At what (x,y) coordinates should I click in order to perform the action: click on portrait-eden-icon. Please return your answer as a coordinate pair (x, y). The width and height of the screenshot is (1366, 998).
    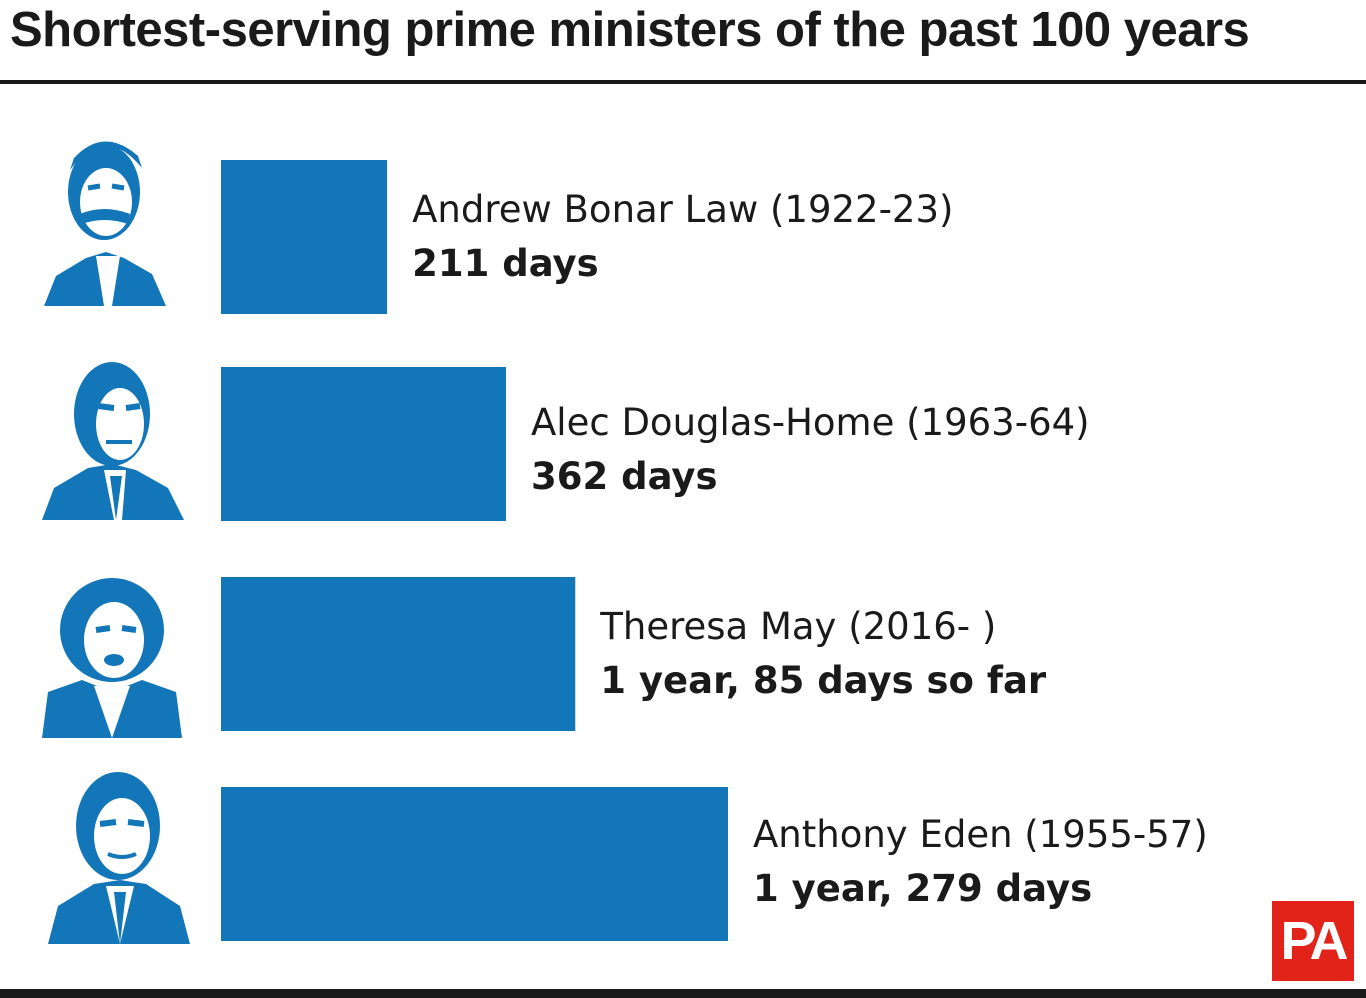
    Looking at the image, I should click on (119, 858).